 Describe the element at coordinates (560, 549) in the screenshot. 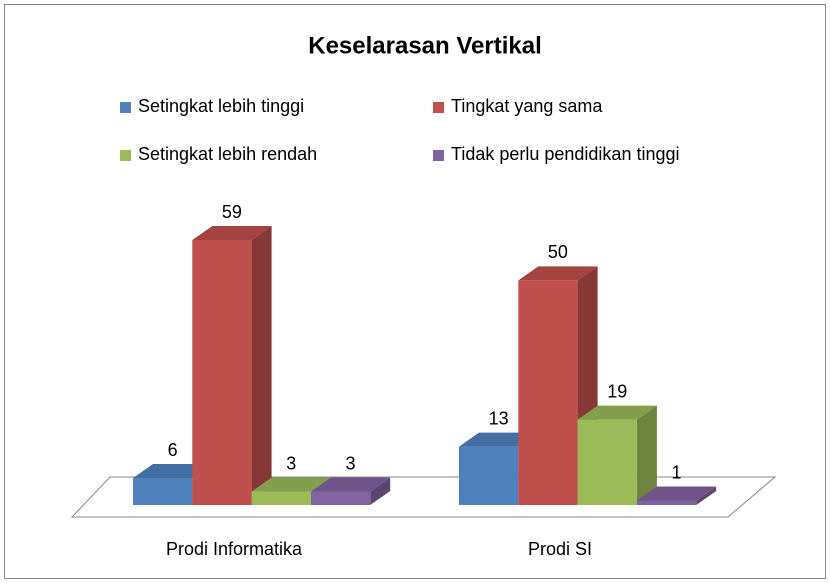

I see `x-tick-label: Prodi SI` at that location.